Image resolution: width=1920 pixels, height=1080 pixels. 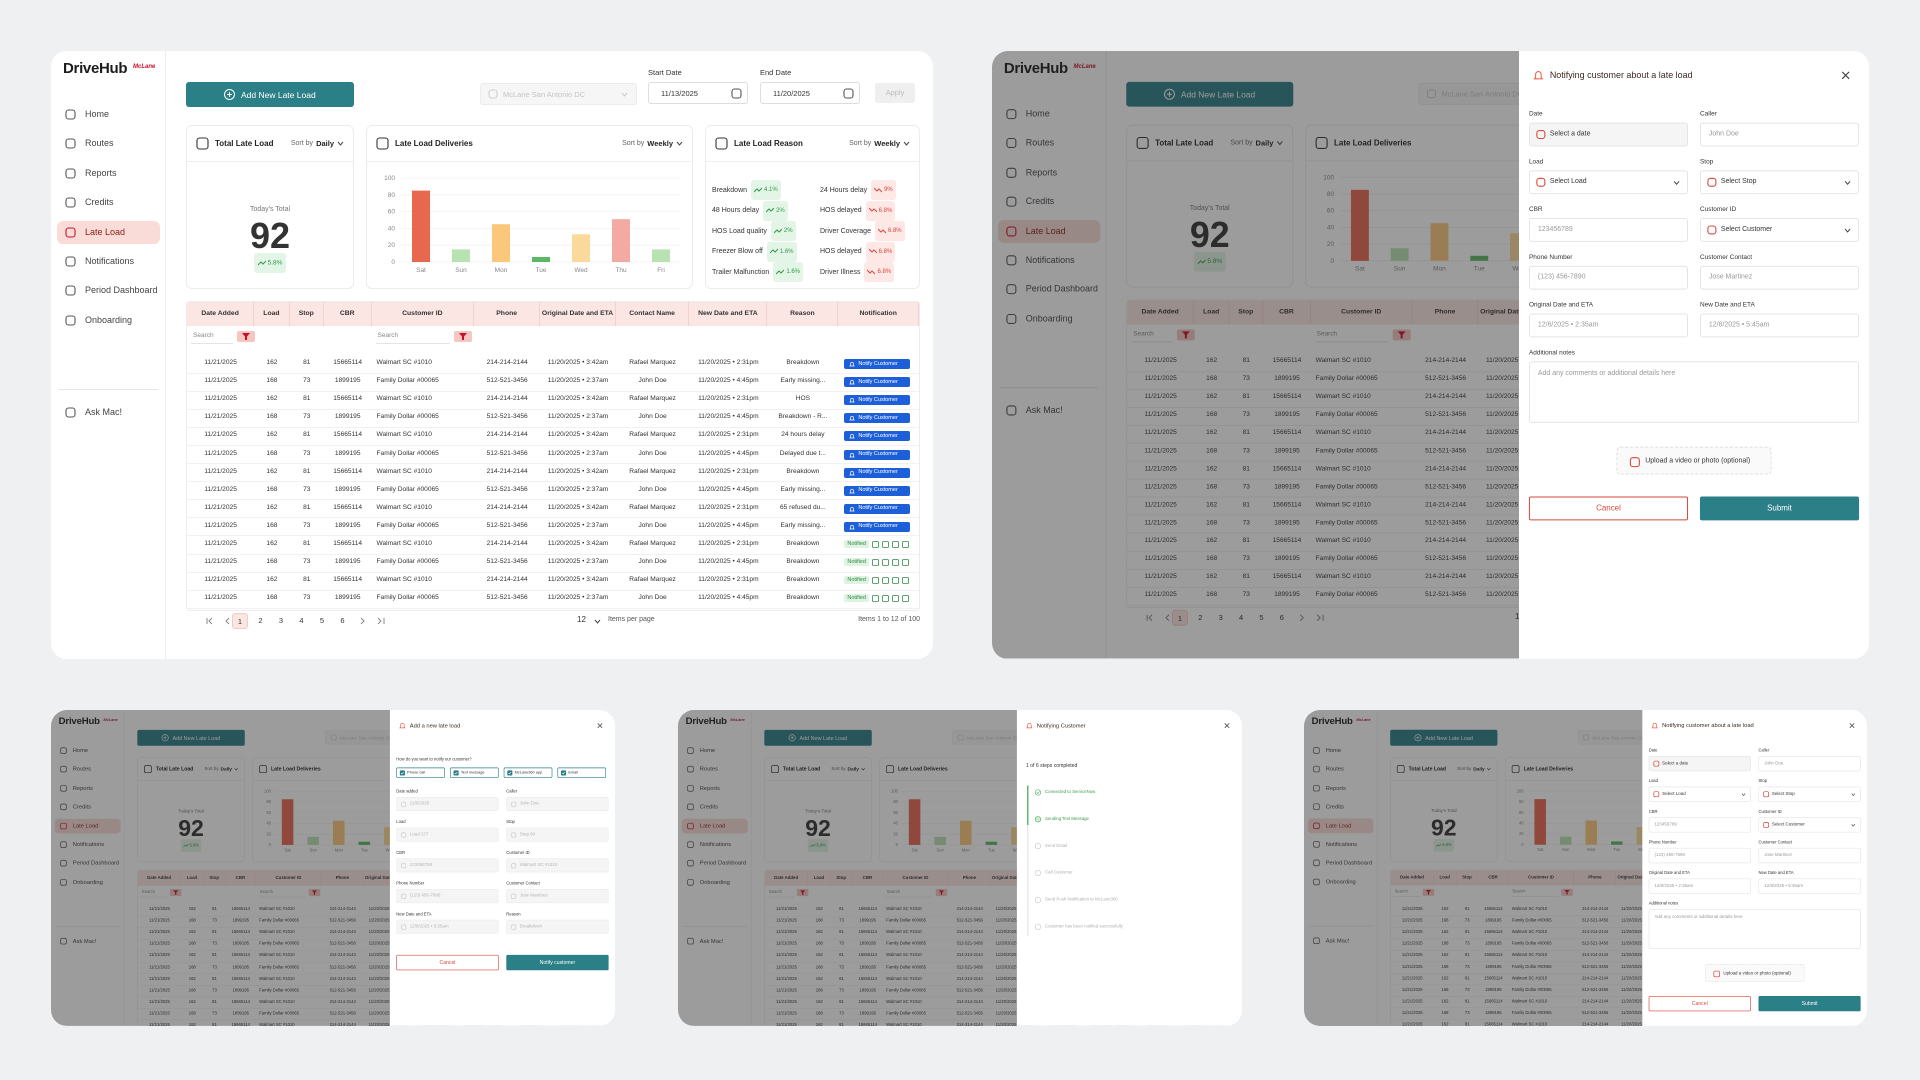 What do you see at coordinates (1608, 182) in the screenshot?
I see `field-input: Select Load` at bounding box center [1608, 182].